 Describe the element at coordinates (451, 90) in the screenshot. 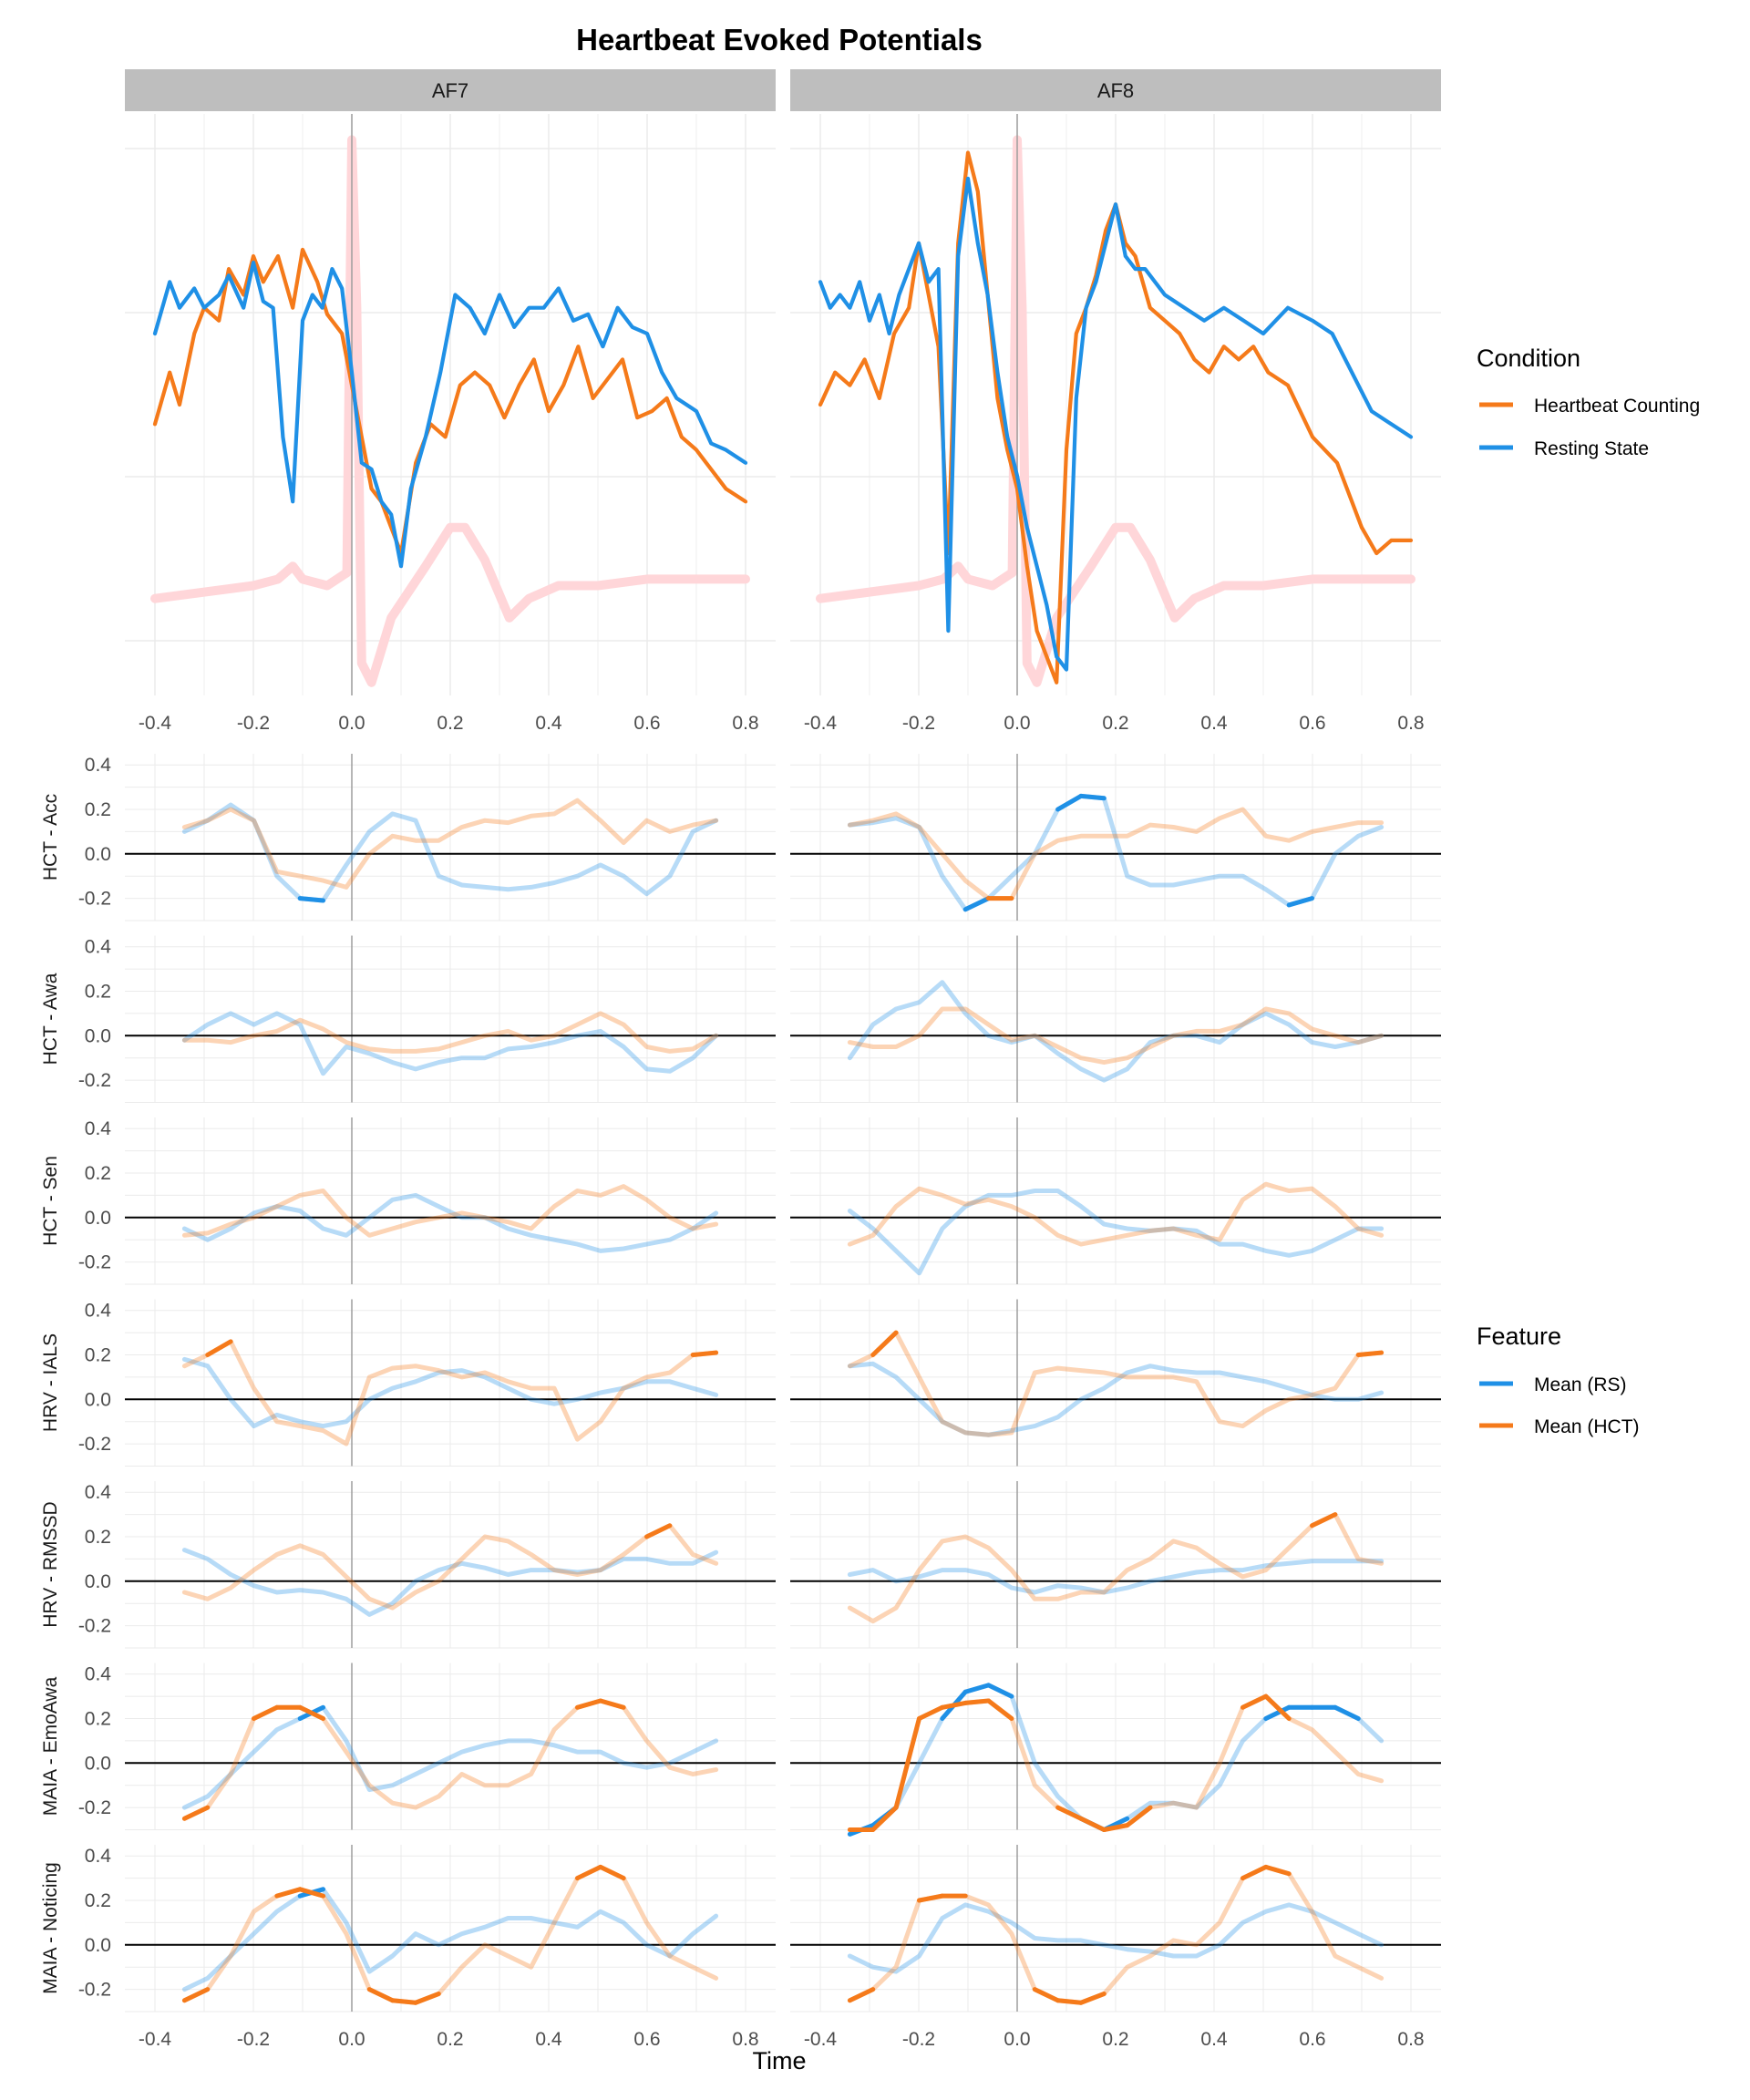

I see `strip-af7` at that location.